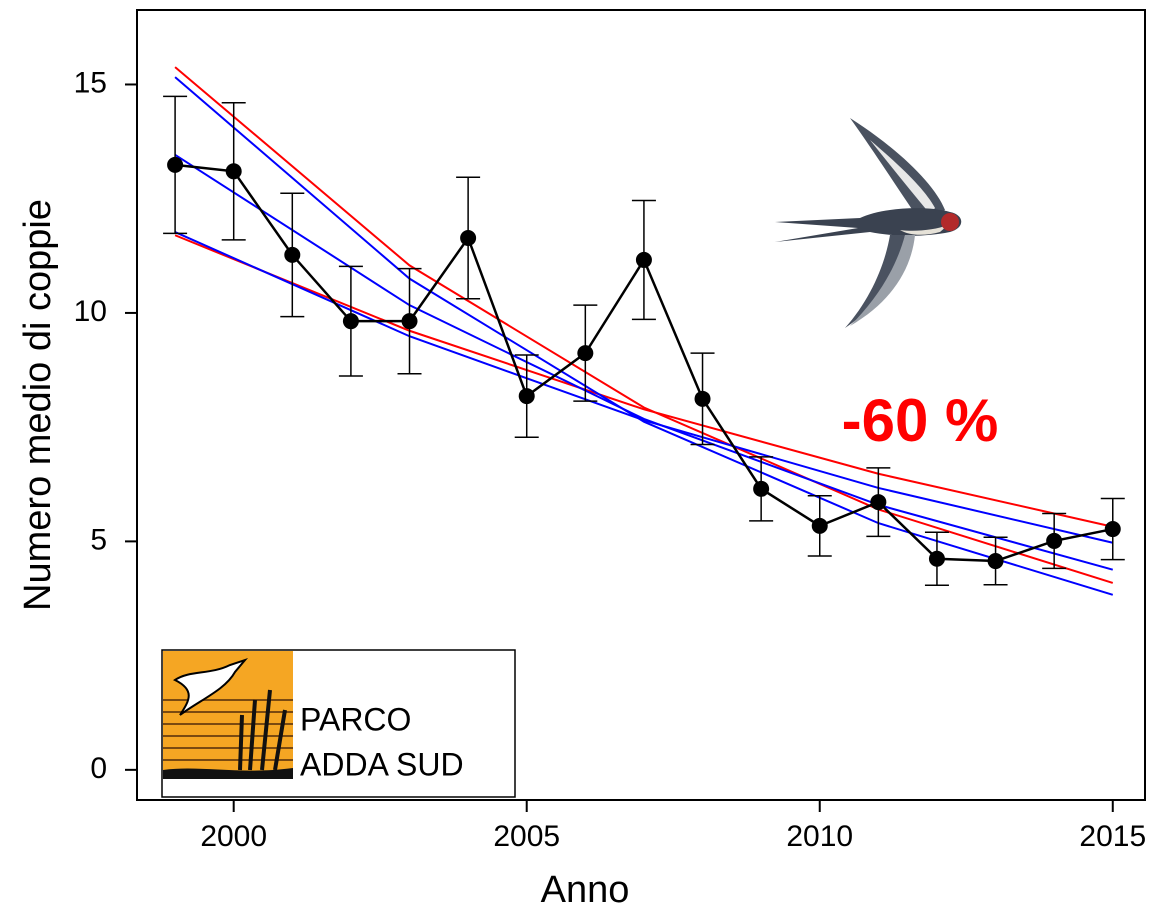 This screenshot has width=1160, height=922. Describe the element at coordinates (585, 890) in the screenshot. I see `x-axis-label: Anno` at that location.